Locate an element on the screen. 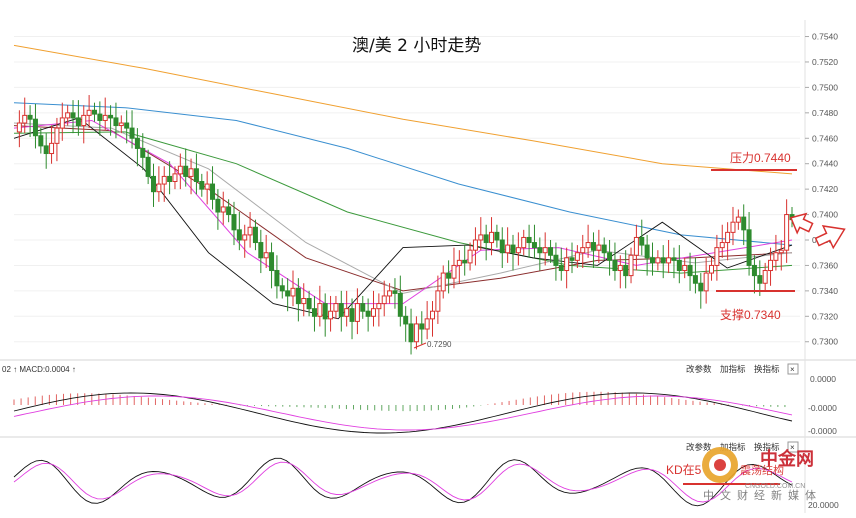 The width and height of the screenshot is (856, 518). watermark-domain: CNGOLD.COM.CN is located at coordinates (775, 486).